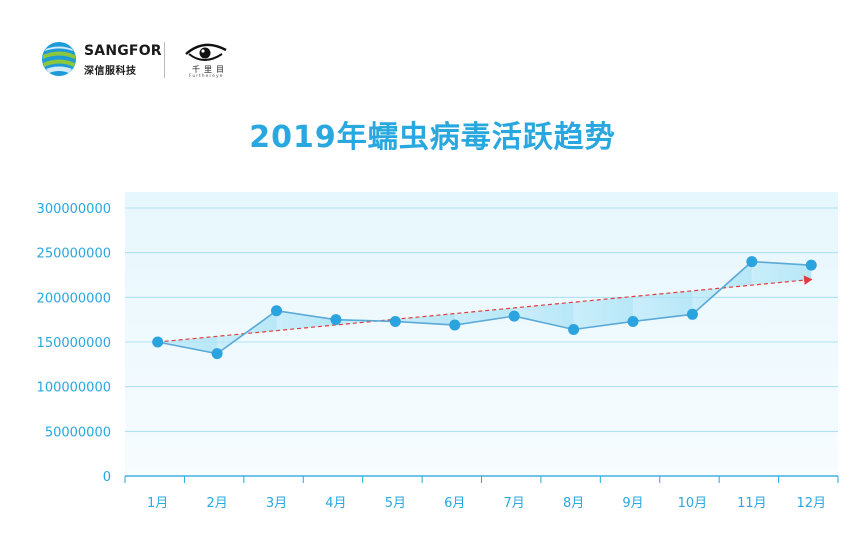 Image resolution: width=865 pixels, height=558 pixels. I want to click on x-tick-label: 1月, so click(157, 503).